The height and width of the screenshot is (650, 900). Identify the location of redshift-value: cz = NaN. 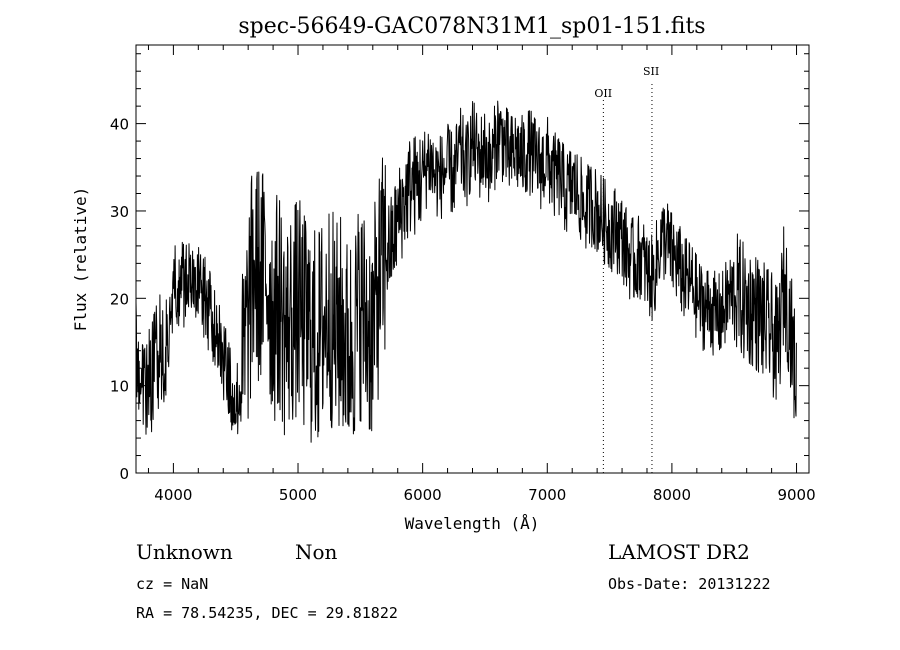
(172, 584).